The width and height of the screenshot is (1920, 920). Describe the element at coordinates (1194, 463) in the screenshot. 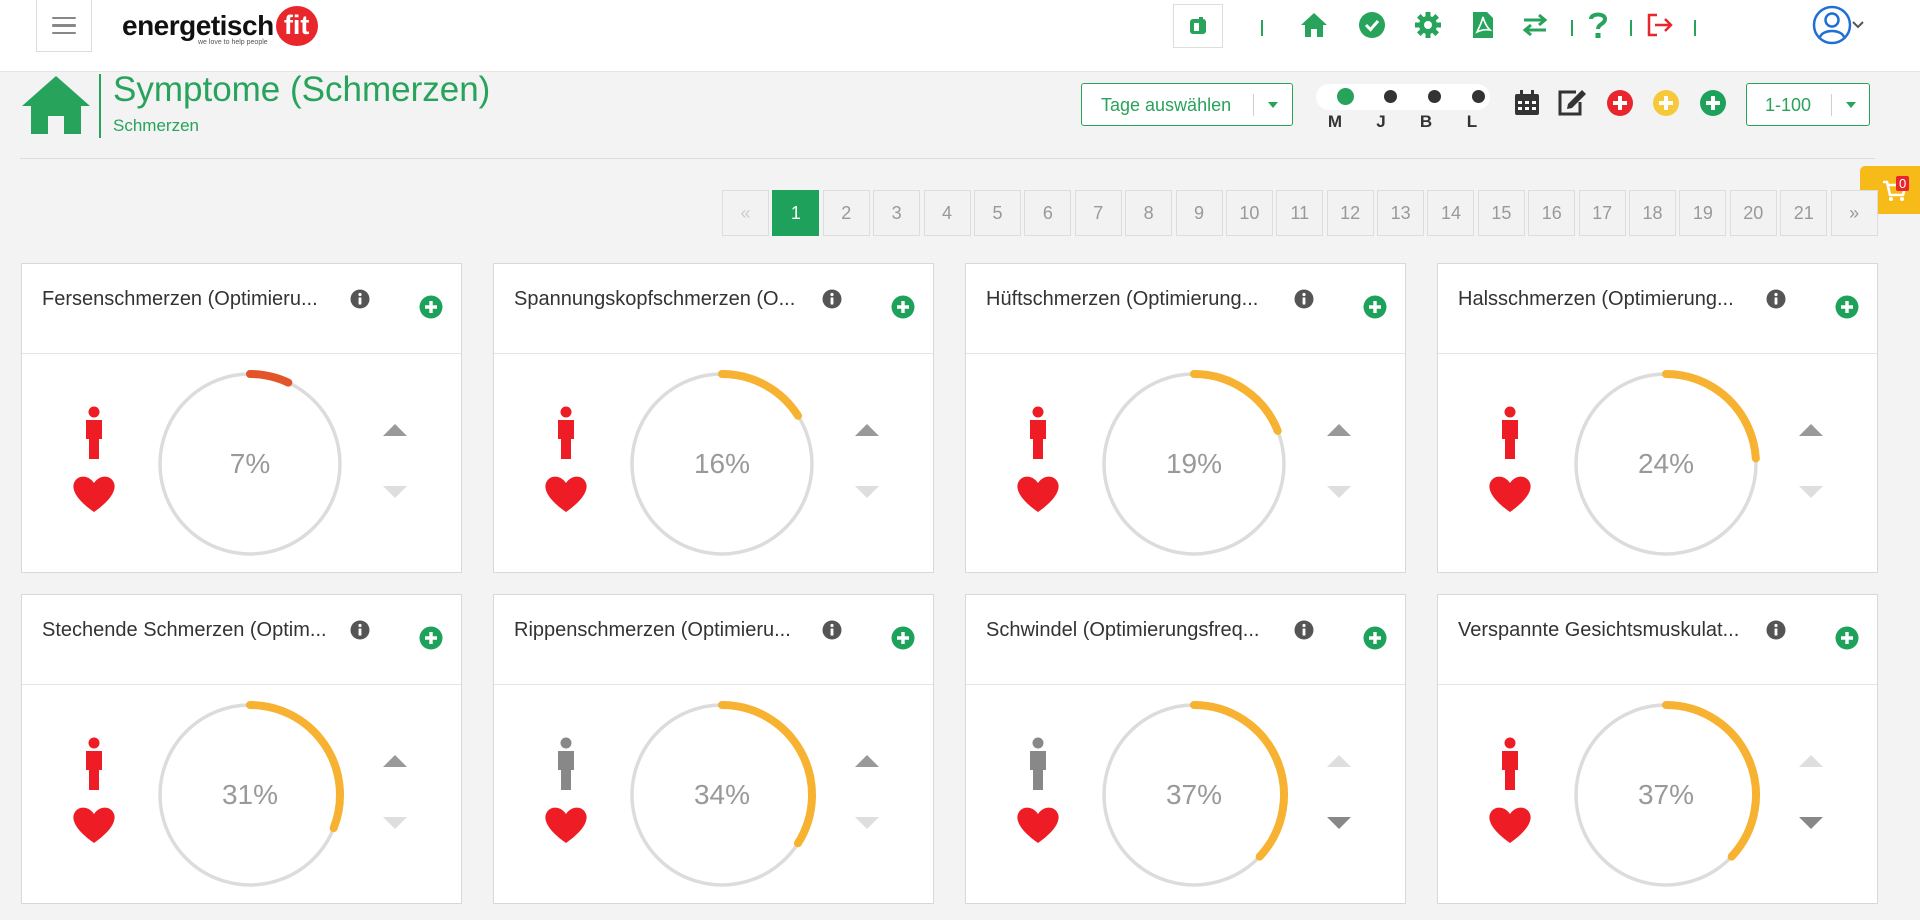

I see `progress-gauge` at that location.